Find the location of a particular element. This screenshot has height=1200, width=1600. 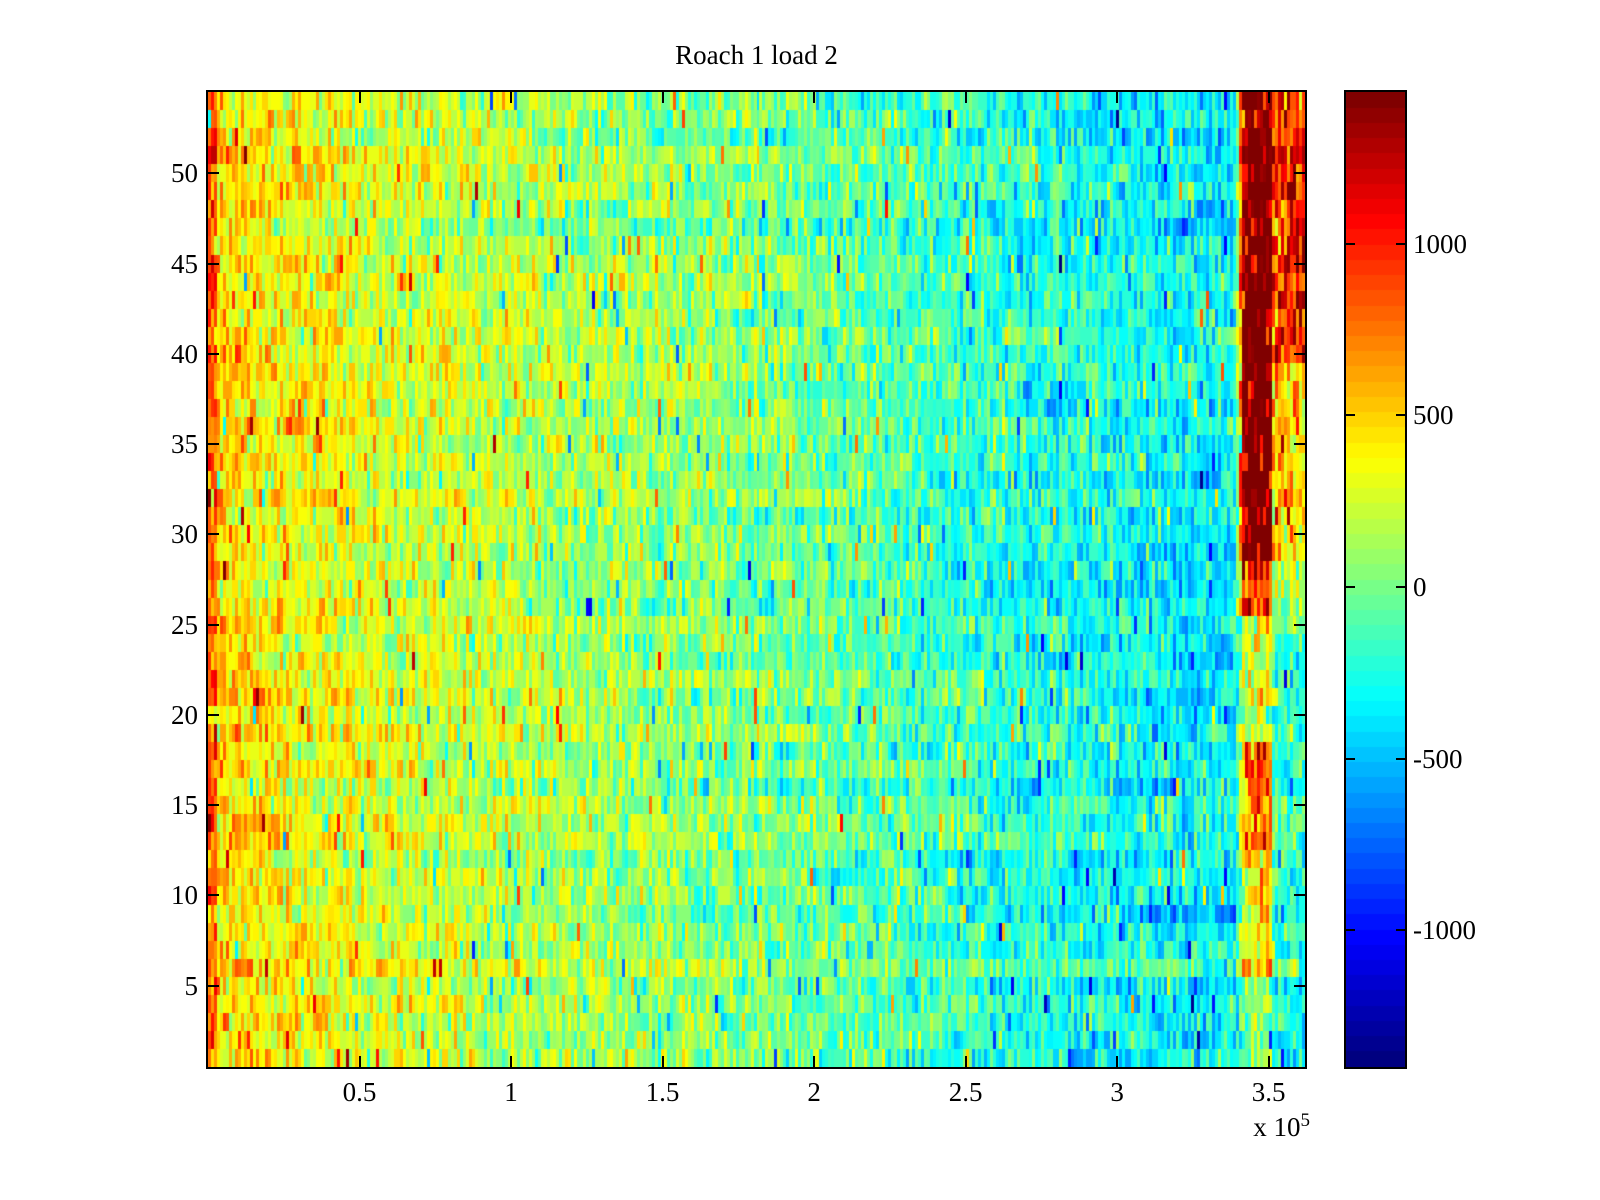

x-axis-exponent-label: x 105 is located at coordinates (1260, 1126).